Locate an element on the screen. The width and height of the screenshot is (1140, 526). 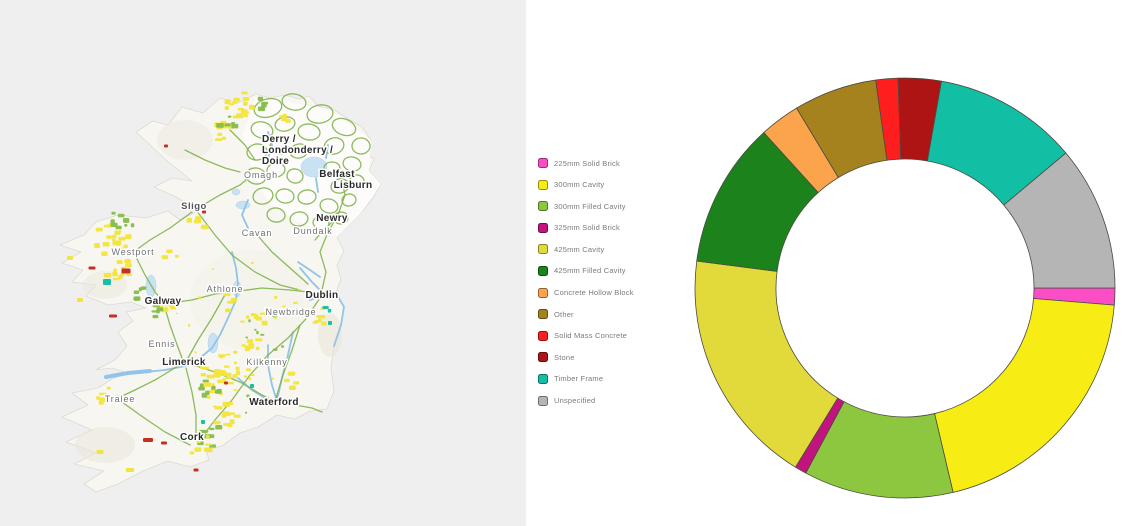
legend-item: 425mm Cavity is located at coordinates (586, 249).